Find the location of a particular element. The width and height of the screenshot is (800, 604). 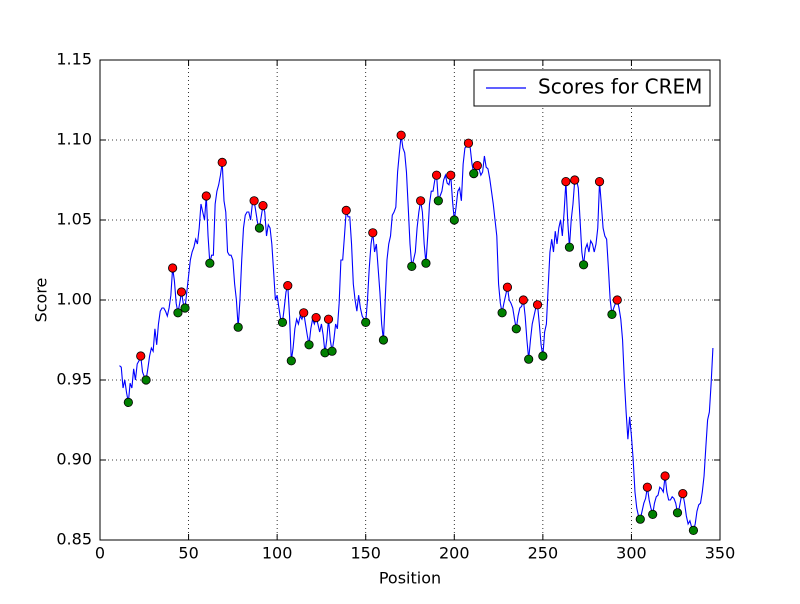

legend: Scores for CREM is located at coordinates (592, 88).